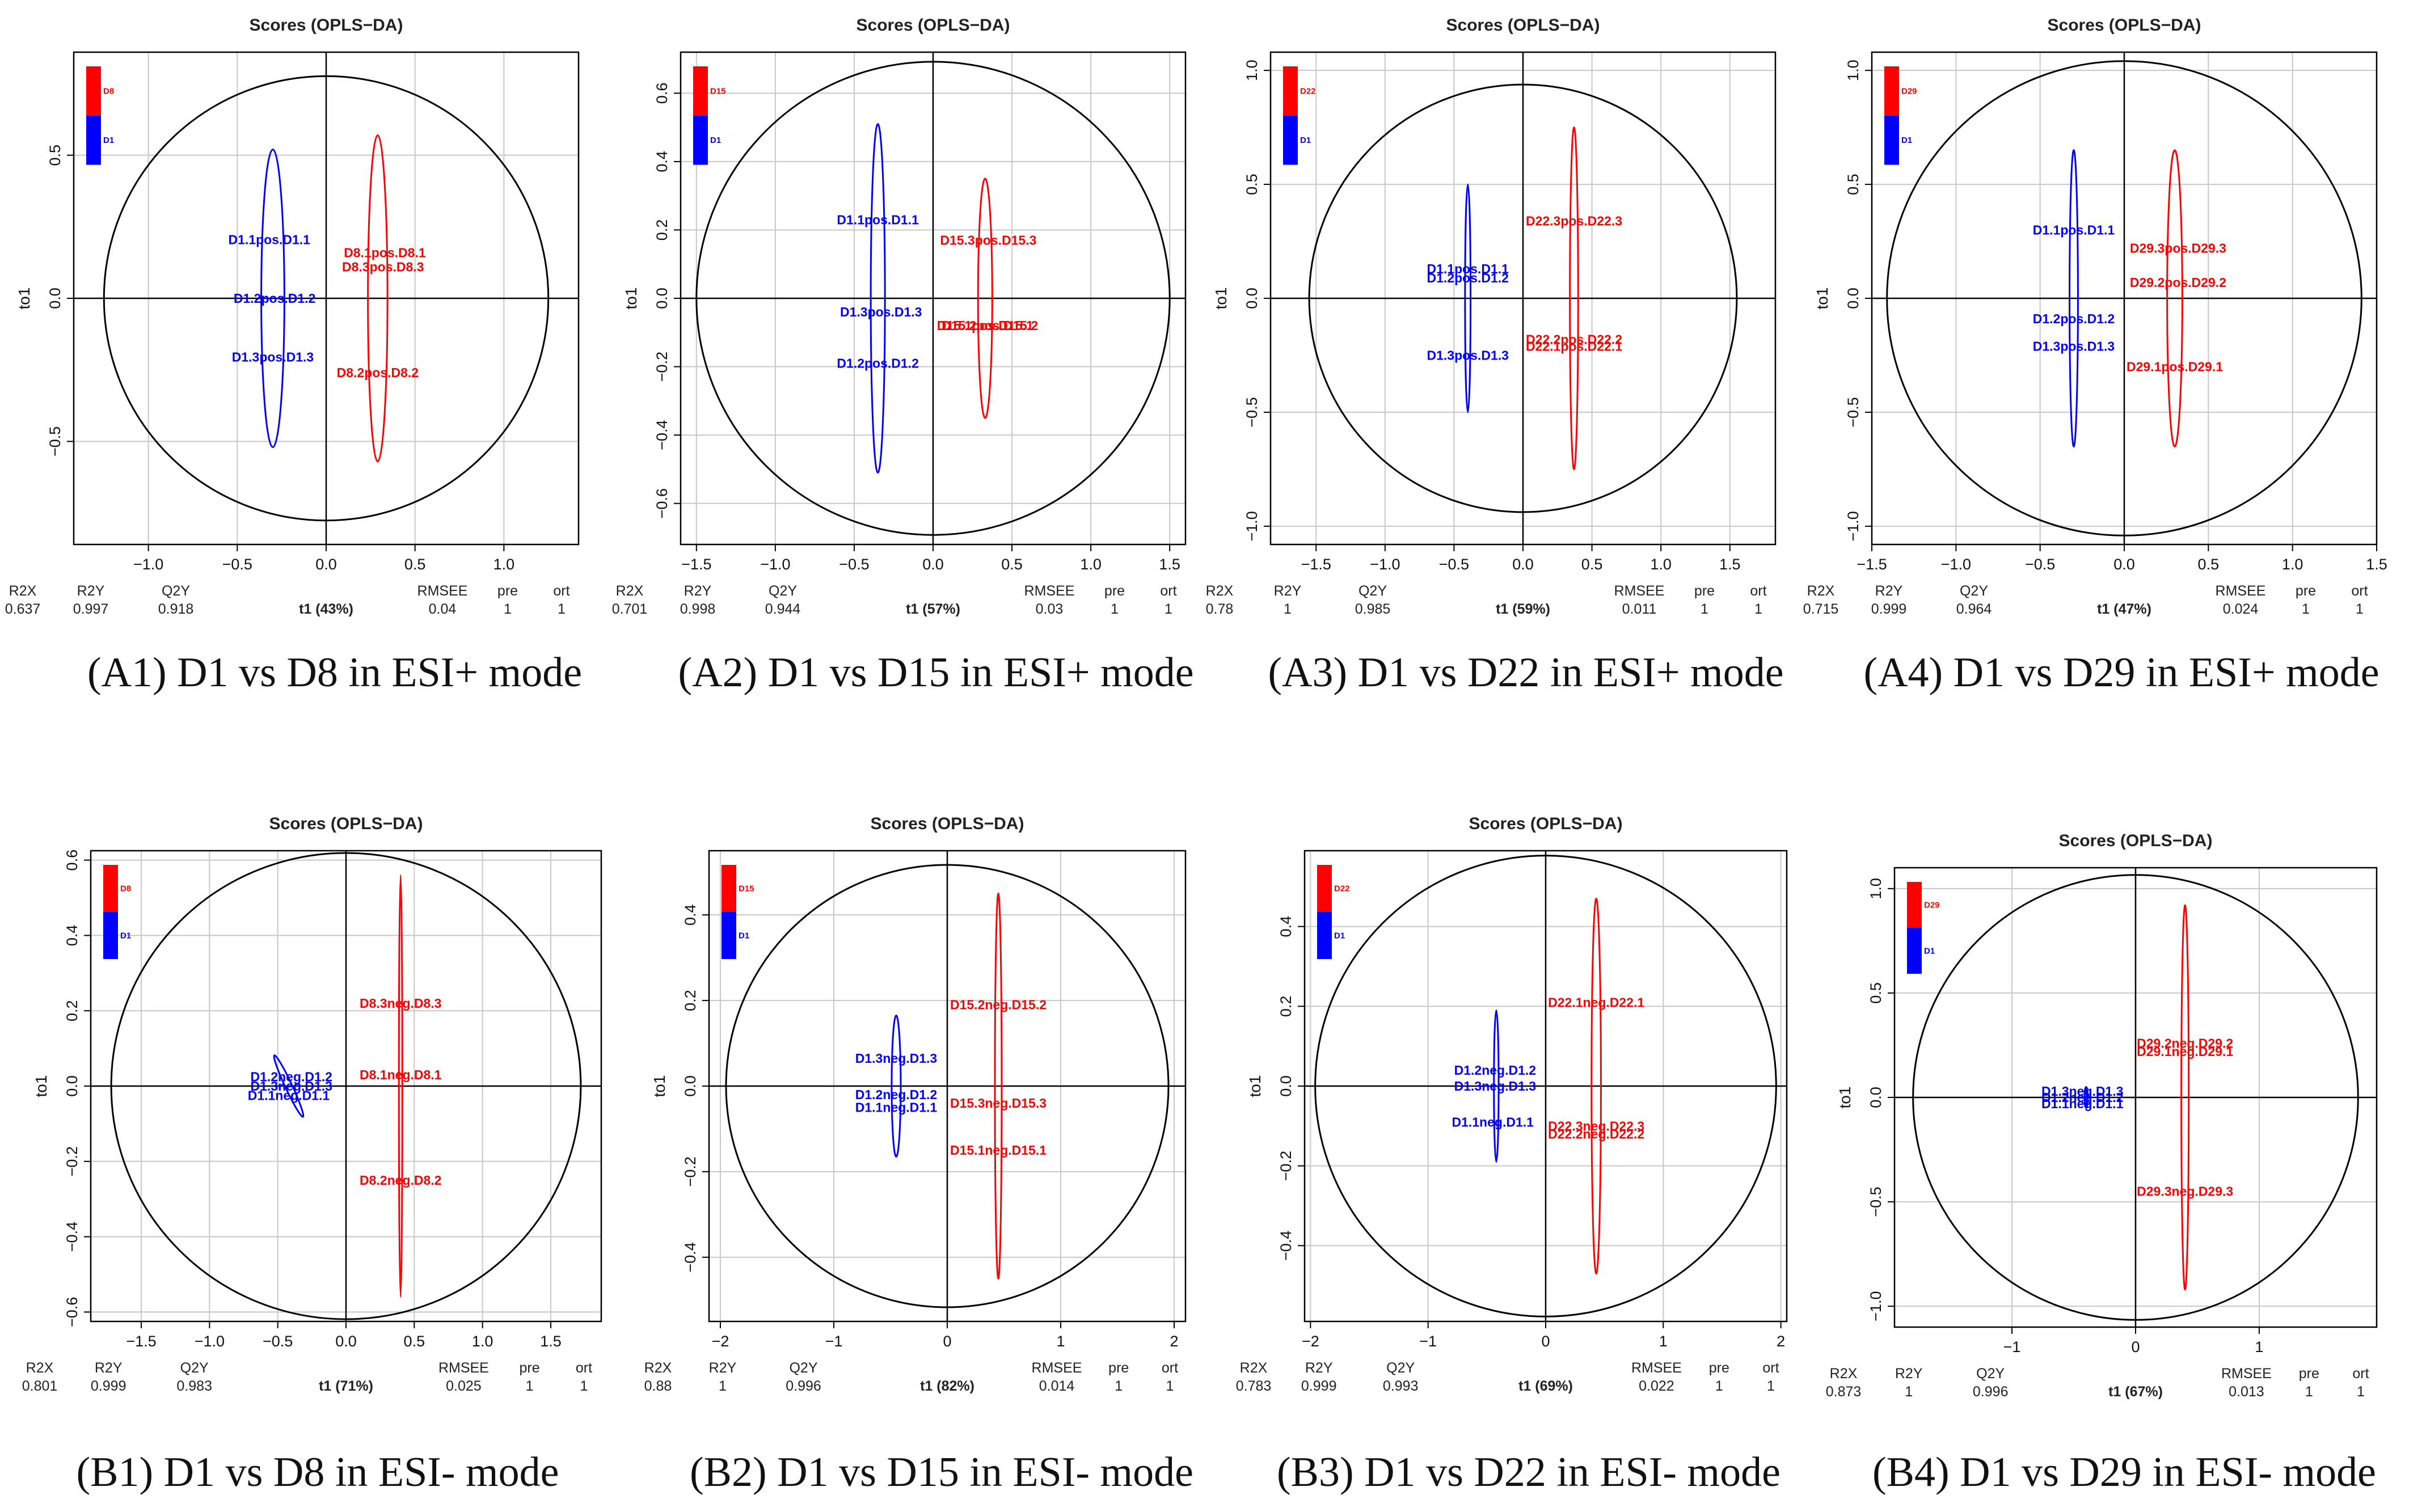  Describe the element at coordinates (1781, 1342) in the screenshot. I see `x-tick-label: 2` at that location.